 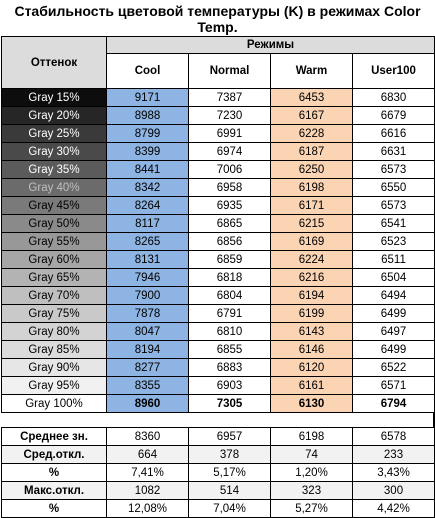 I want to click on stat-row: % 7,41% 5,17% 1,20% 3,43%, so click(x=218, y=472).